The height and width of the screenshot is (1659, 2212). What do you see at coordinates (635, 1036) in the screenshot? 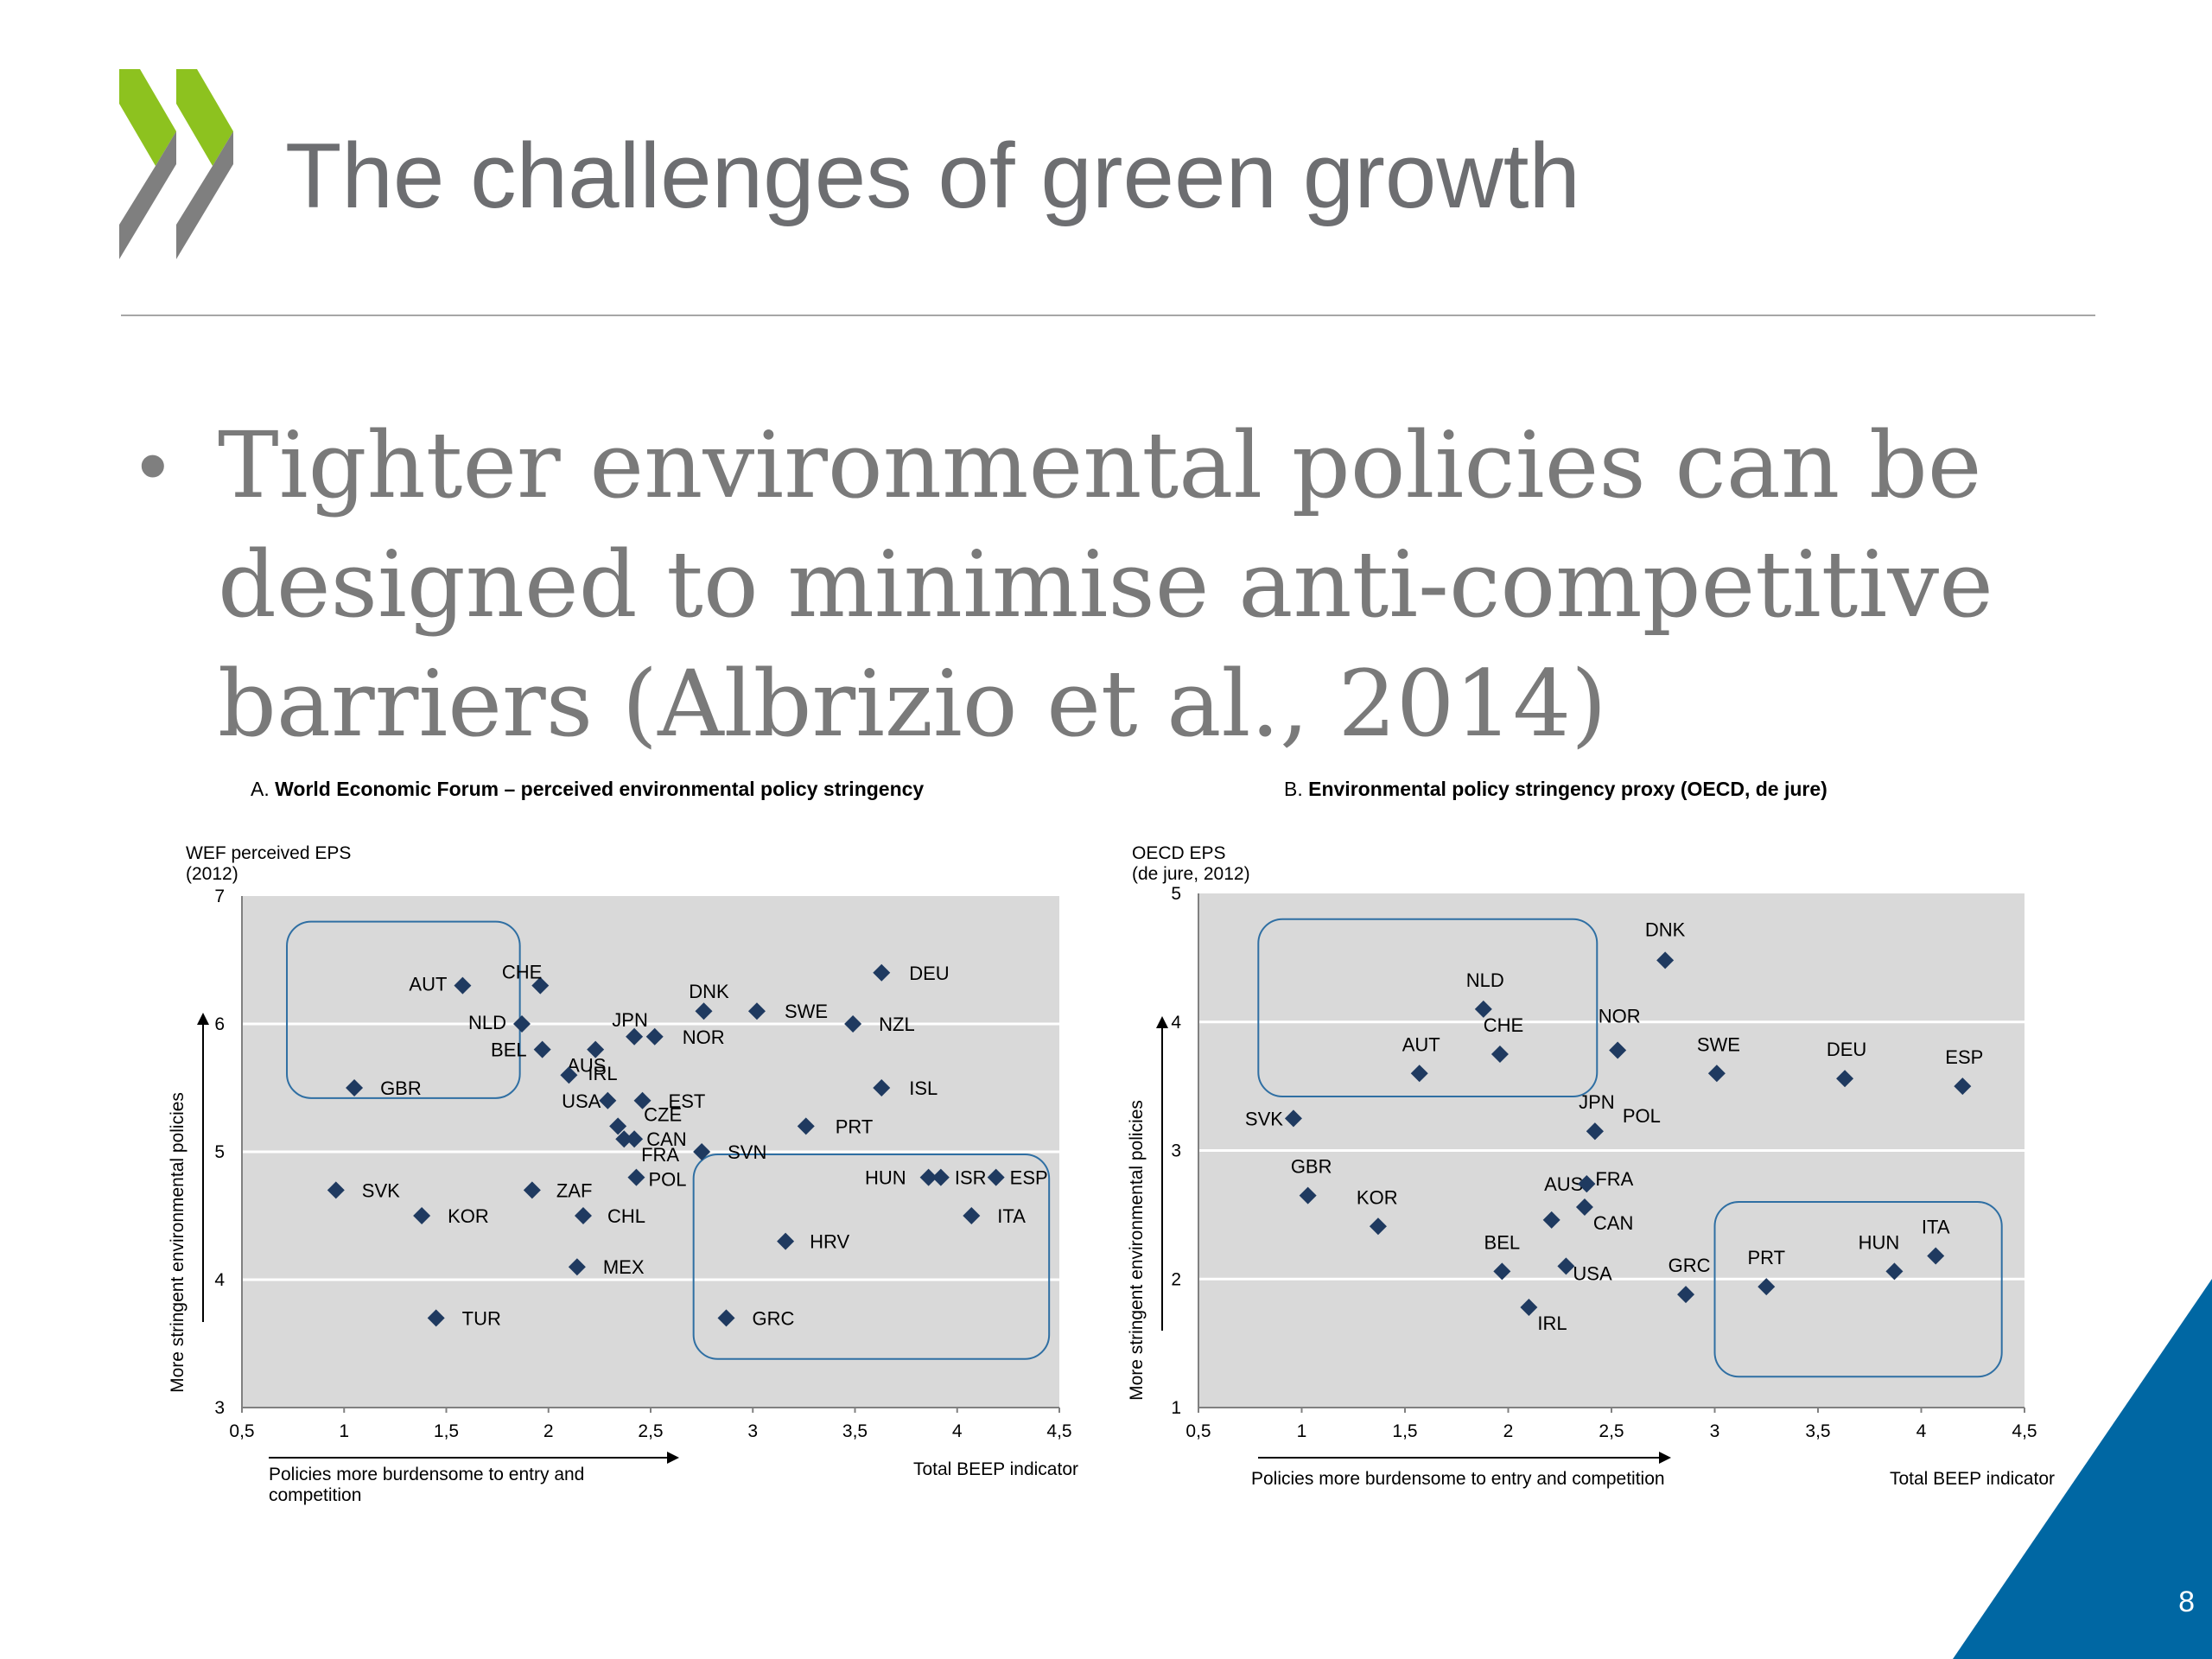
I see `data-point-jpn` at bounding box center [635, 1036].